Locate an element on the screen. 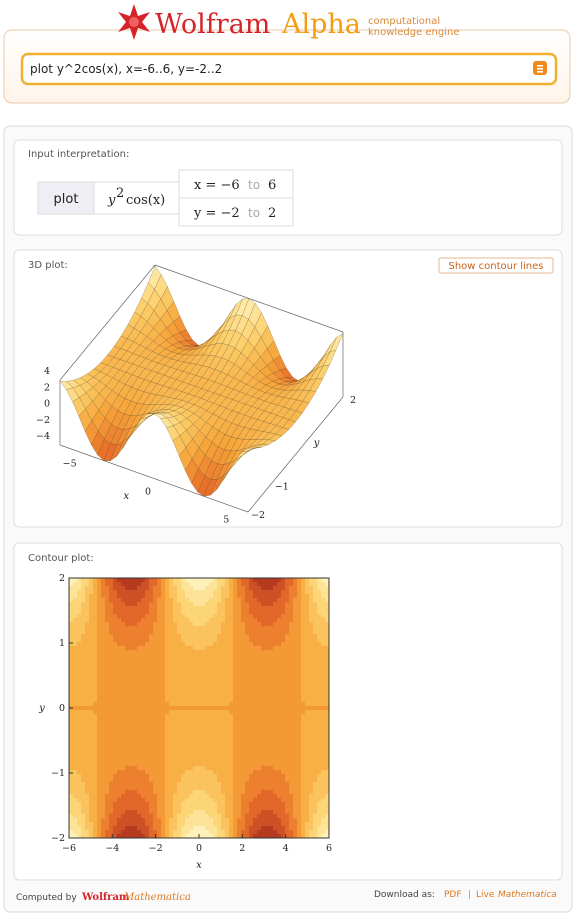 The height and width of the screenshot is (916, 576). search-box is located at coordinates (289, 69).